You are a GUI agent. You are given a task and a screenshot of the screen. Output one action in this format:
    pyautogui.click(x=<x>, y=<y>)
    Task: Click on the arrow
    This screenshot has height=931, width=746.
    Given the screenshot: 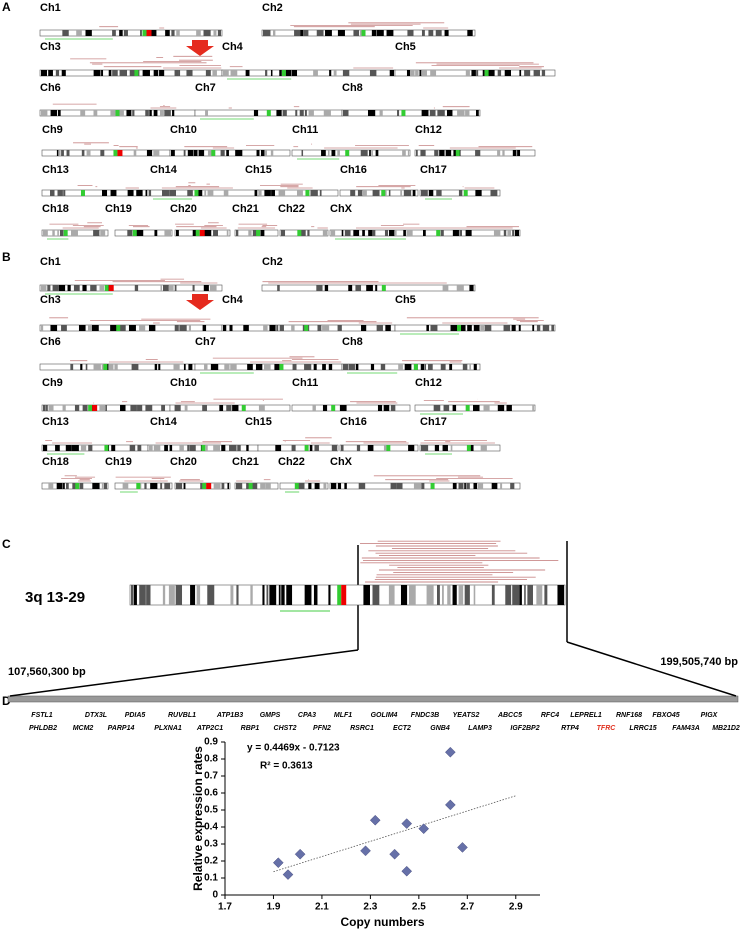 What is the action you would take?
    pyautogui.click(x=200, y=302)
    